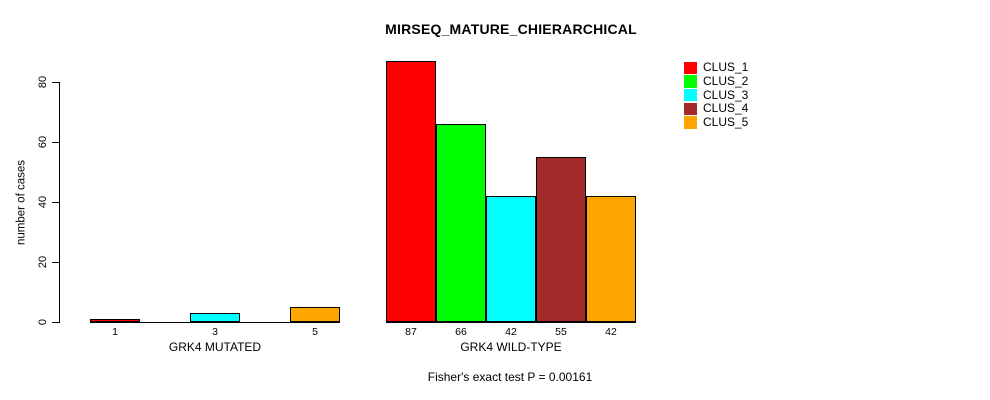  I want to click on legend-label: CLUS_5, so click(726, 122).